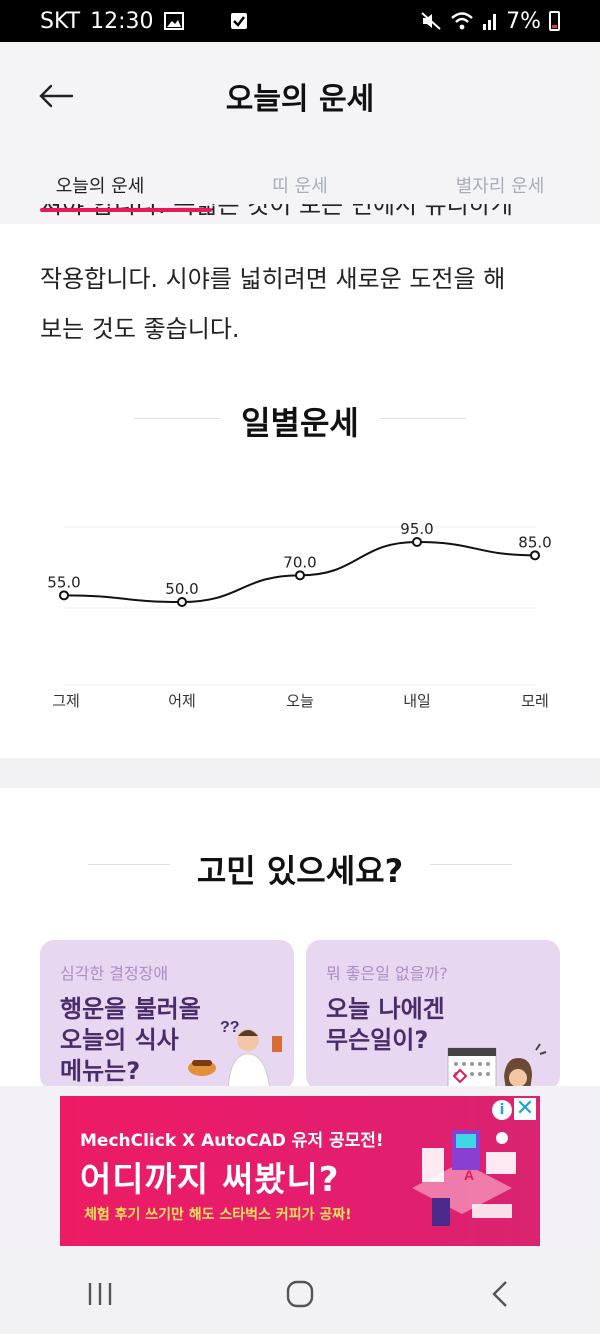 The height and width of the screenshot is (1334, 600). I want to click on data-label: 70.0, so click(299, 562).